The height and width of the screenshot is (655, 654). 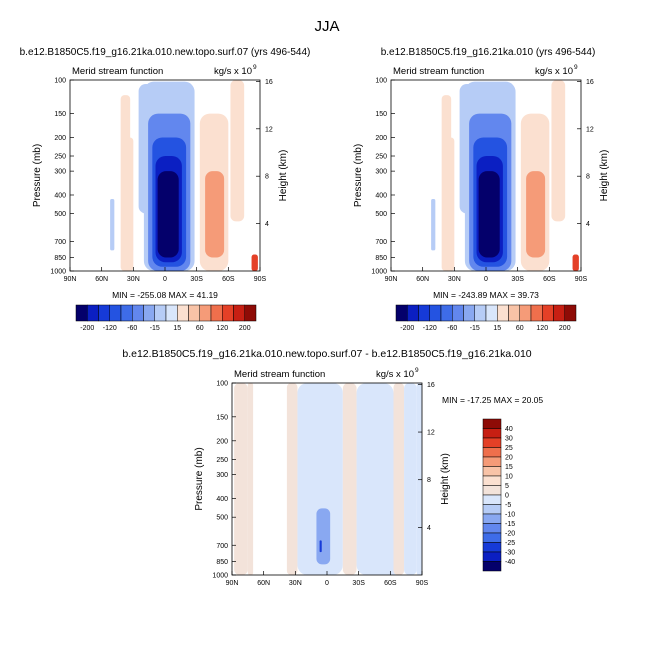 I want to click on colorbar-label: 60, so click(x=520, y=328).